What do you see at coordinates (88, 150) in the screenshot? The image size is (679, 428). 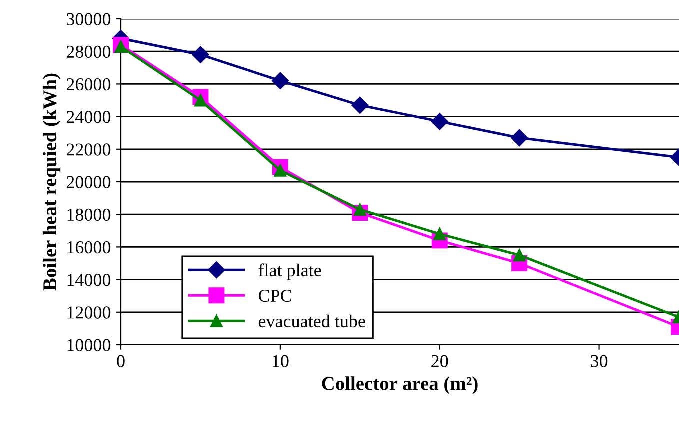 I see `y-tick-label: 22000` at bounding box center [88, 150].